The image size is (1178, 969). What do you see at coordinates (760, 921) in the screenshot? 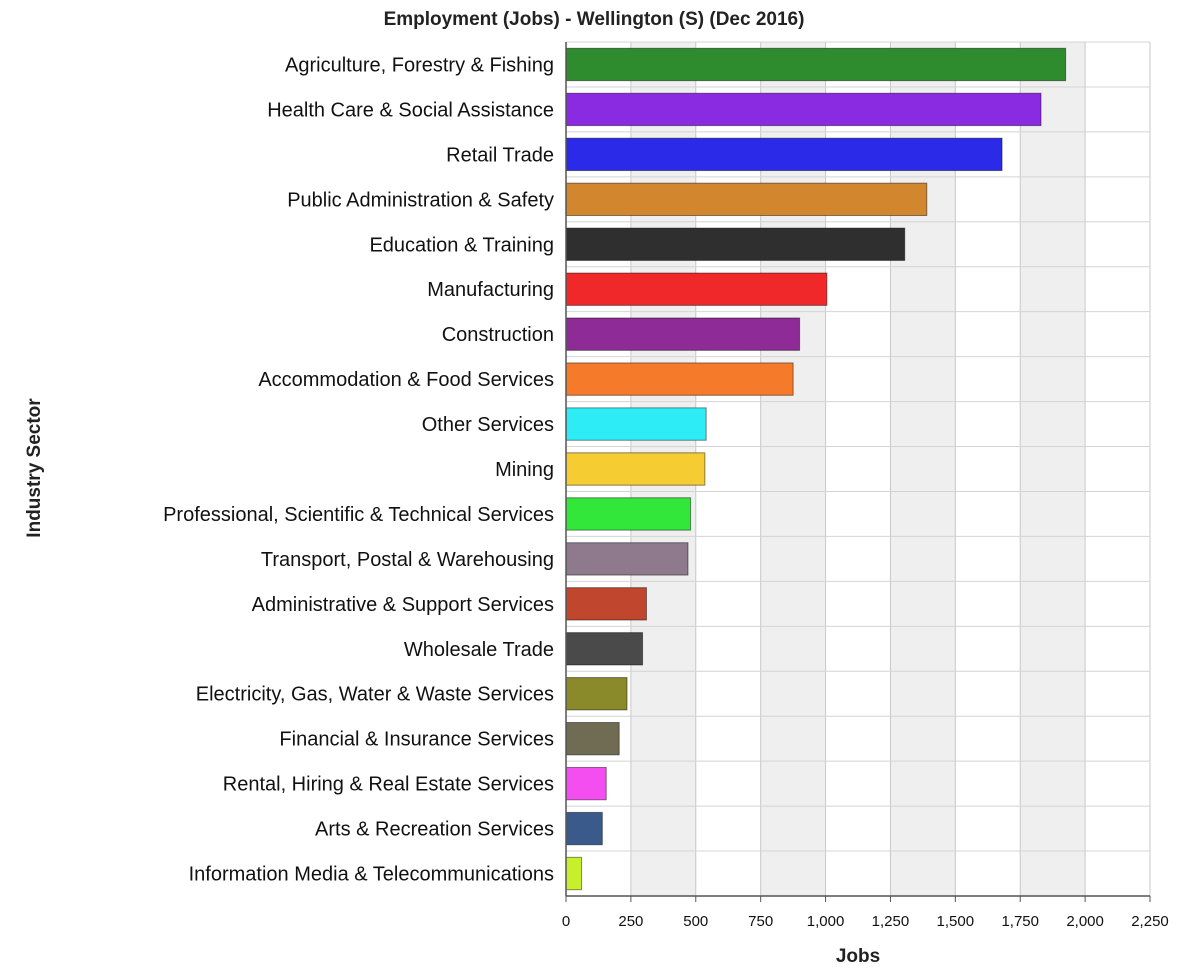
I see `x-tick-label: 750` at bounding box center [760, 921].